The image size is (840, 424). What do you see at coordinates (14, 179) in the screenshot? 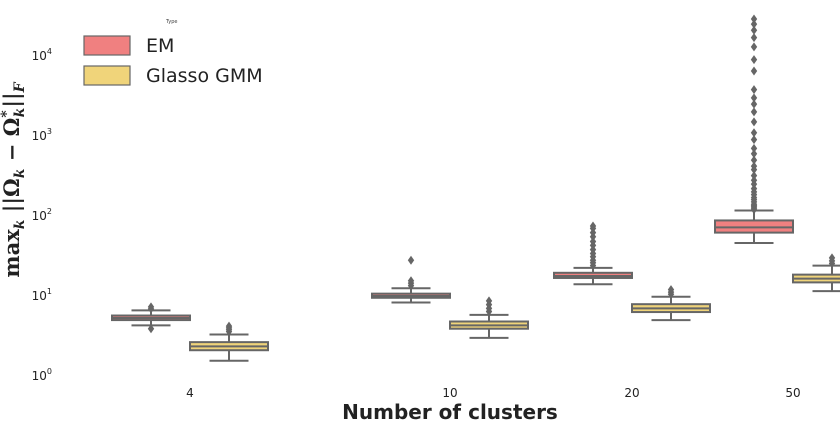
I see `y-axis-label: maxk ||Ωk − Ω*k||F` at bounding box center [14, 179].